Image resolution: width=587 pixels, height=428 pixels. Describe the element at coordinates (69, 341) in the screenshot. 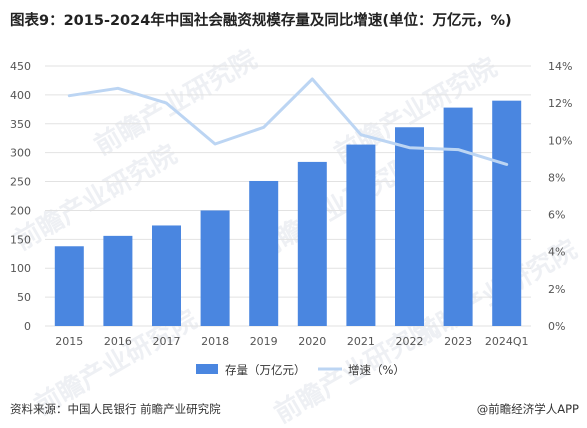

I see `x-tick-label: 2015` at that location.